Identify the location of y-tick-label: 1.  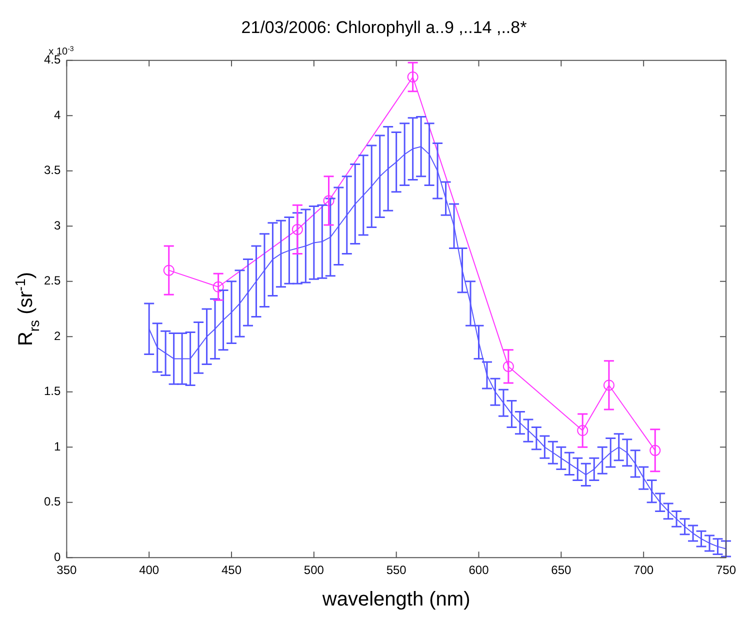
(57, 446).